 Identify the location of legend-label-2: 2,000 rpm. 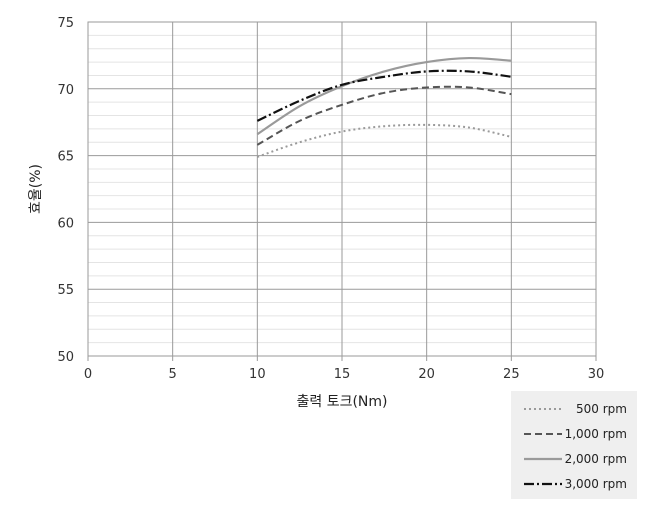
(596, 459).